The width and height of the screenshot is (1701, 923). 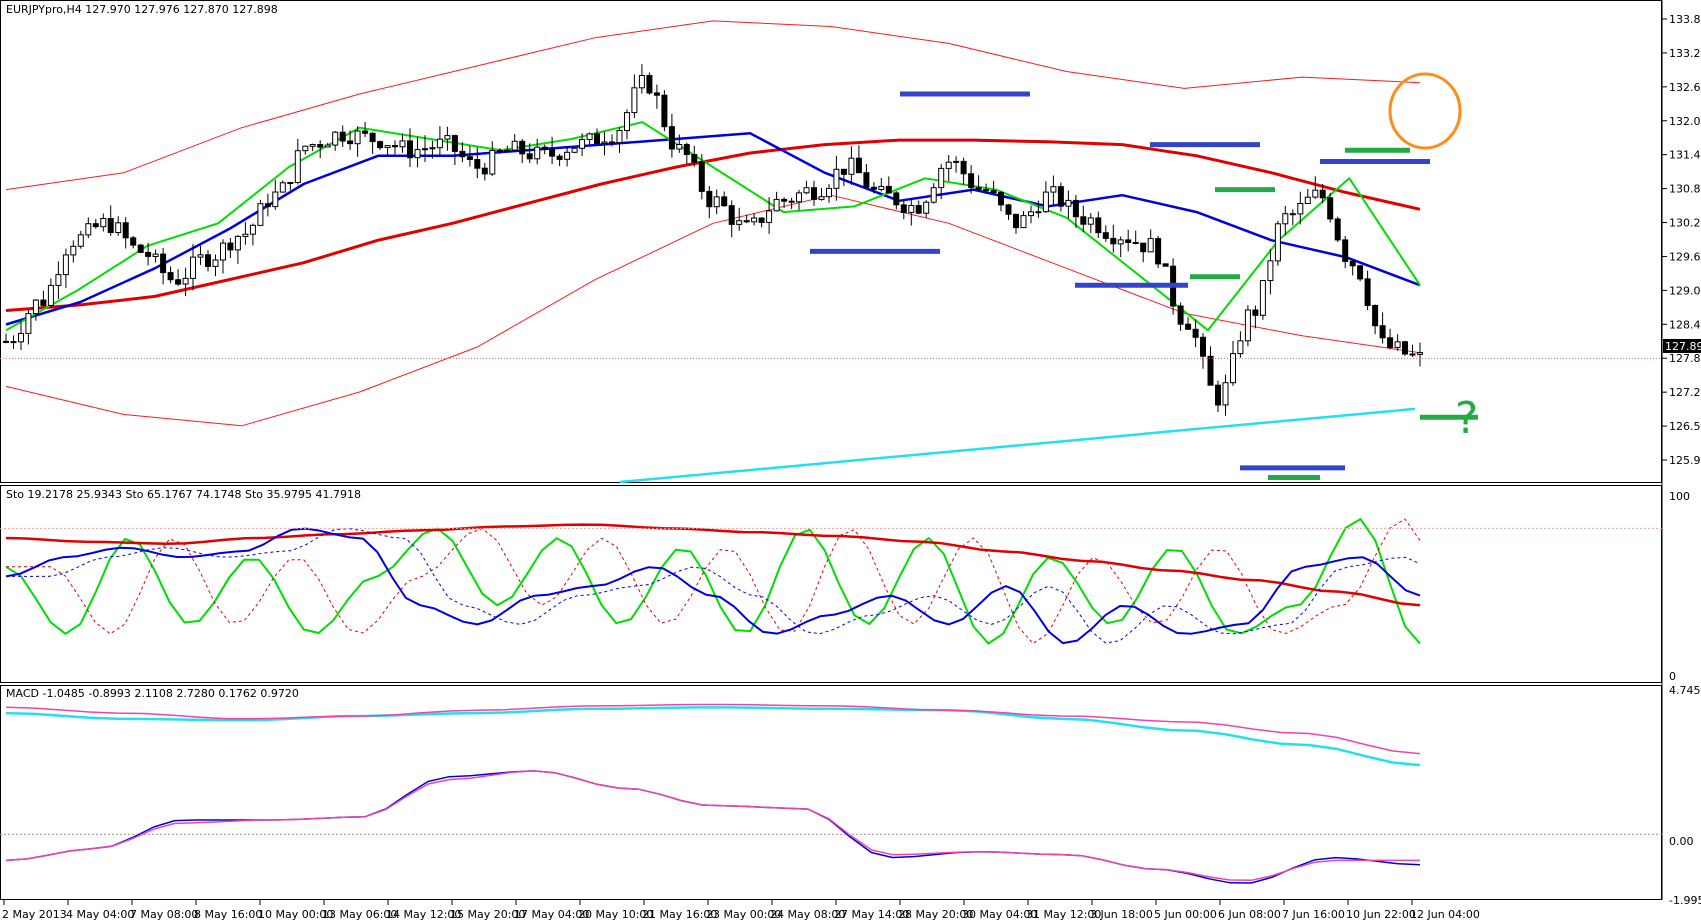 I want to click on time-tick-label: 7 Jun 16:00, so click(x=1313, y=914).